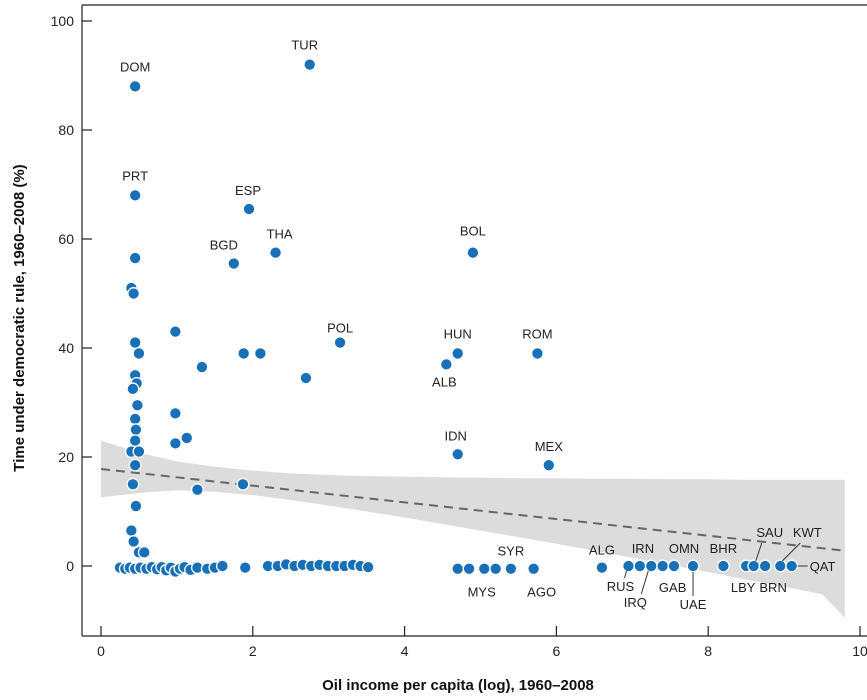 Image resolution: width=867 pixels, height=700 pixels. Describe the element at coordinates (101, 651) in the screenshot. I see `x-tick-label: 0` at that location.